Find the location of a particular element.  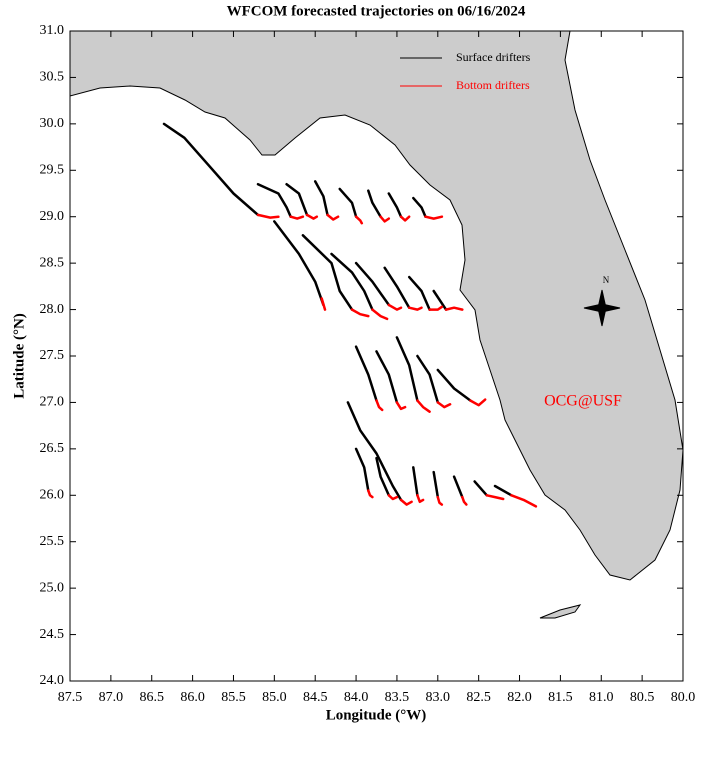

x-tick-label: 80.0 is located at coordinates (683, 697).